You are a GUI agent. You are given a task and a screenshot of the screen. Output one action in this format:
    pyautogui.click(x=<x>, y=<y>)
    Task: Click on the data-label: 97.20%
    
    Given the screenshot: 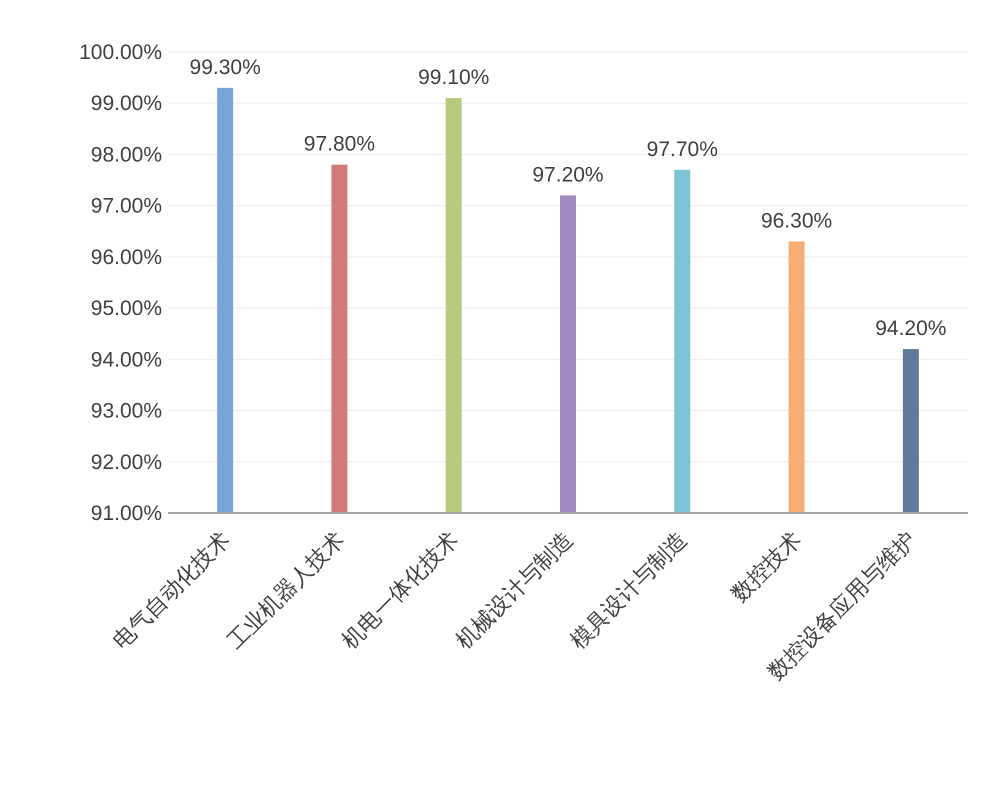 What is the action you would take?
    pyautogui.click(x=568, y=174)
    